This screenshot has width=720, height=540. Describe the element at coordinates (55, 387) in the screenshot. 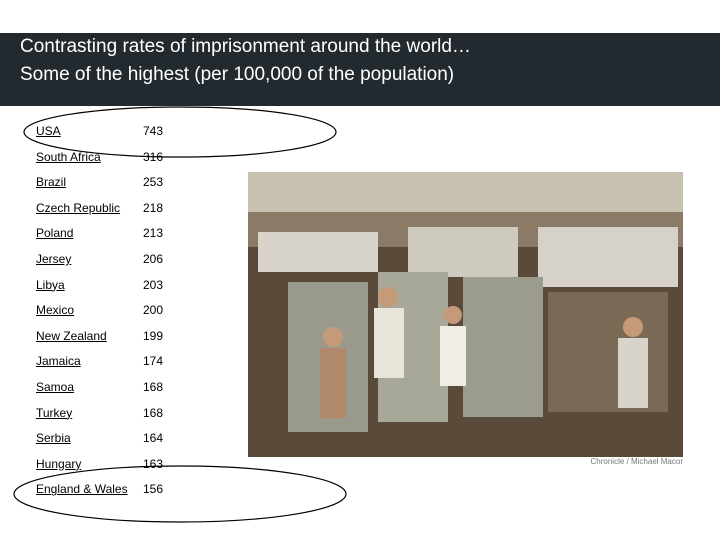

I see `country-name: Samoa` at that location.